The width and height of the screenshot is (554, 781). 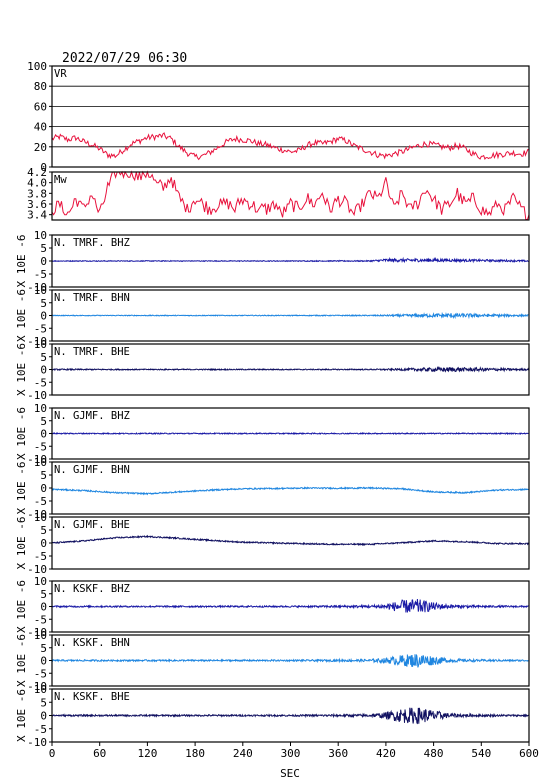 What do you see at coordinates (290, 540) in the screenshot?
I see `series-line-n-gjmf-bhe` at bounding box center [290, 540].